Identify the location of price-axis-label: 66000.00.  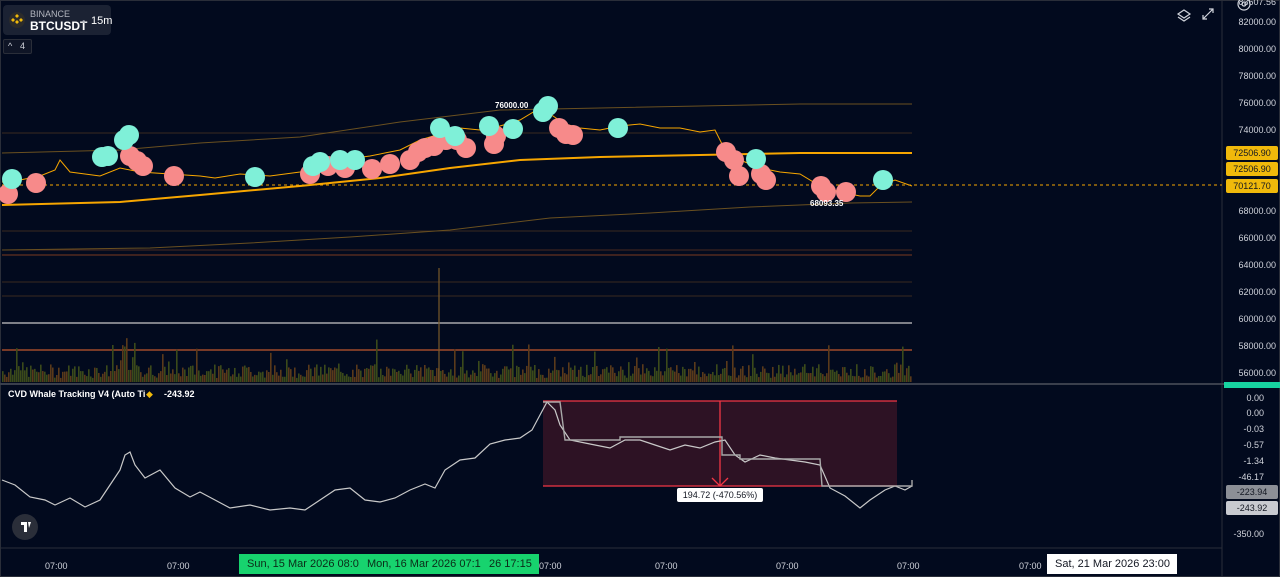
(1257, 238).